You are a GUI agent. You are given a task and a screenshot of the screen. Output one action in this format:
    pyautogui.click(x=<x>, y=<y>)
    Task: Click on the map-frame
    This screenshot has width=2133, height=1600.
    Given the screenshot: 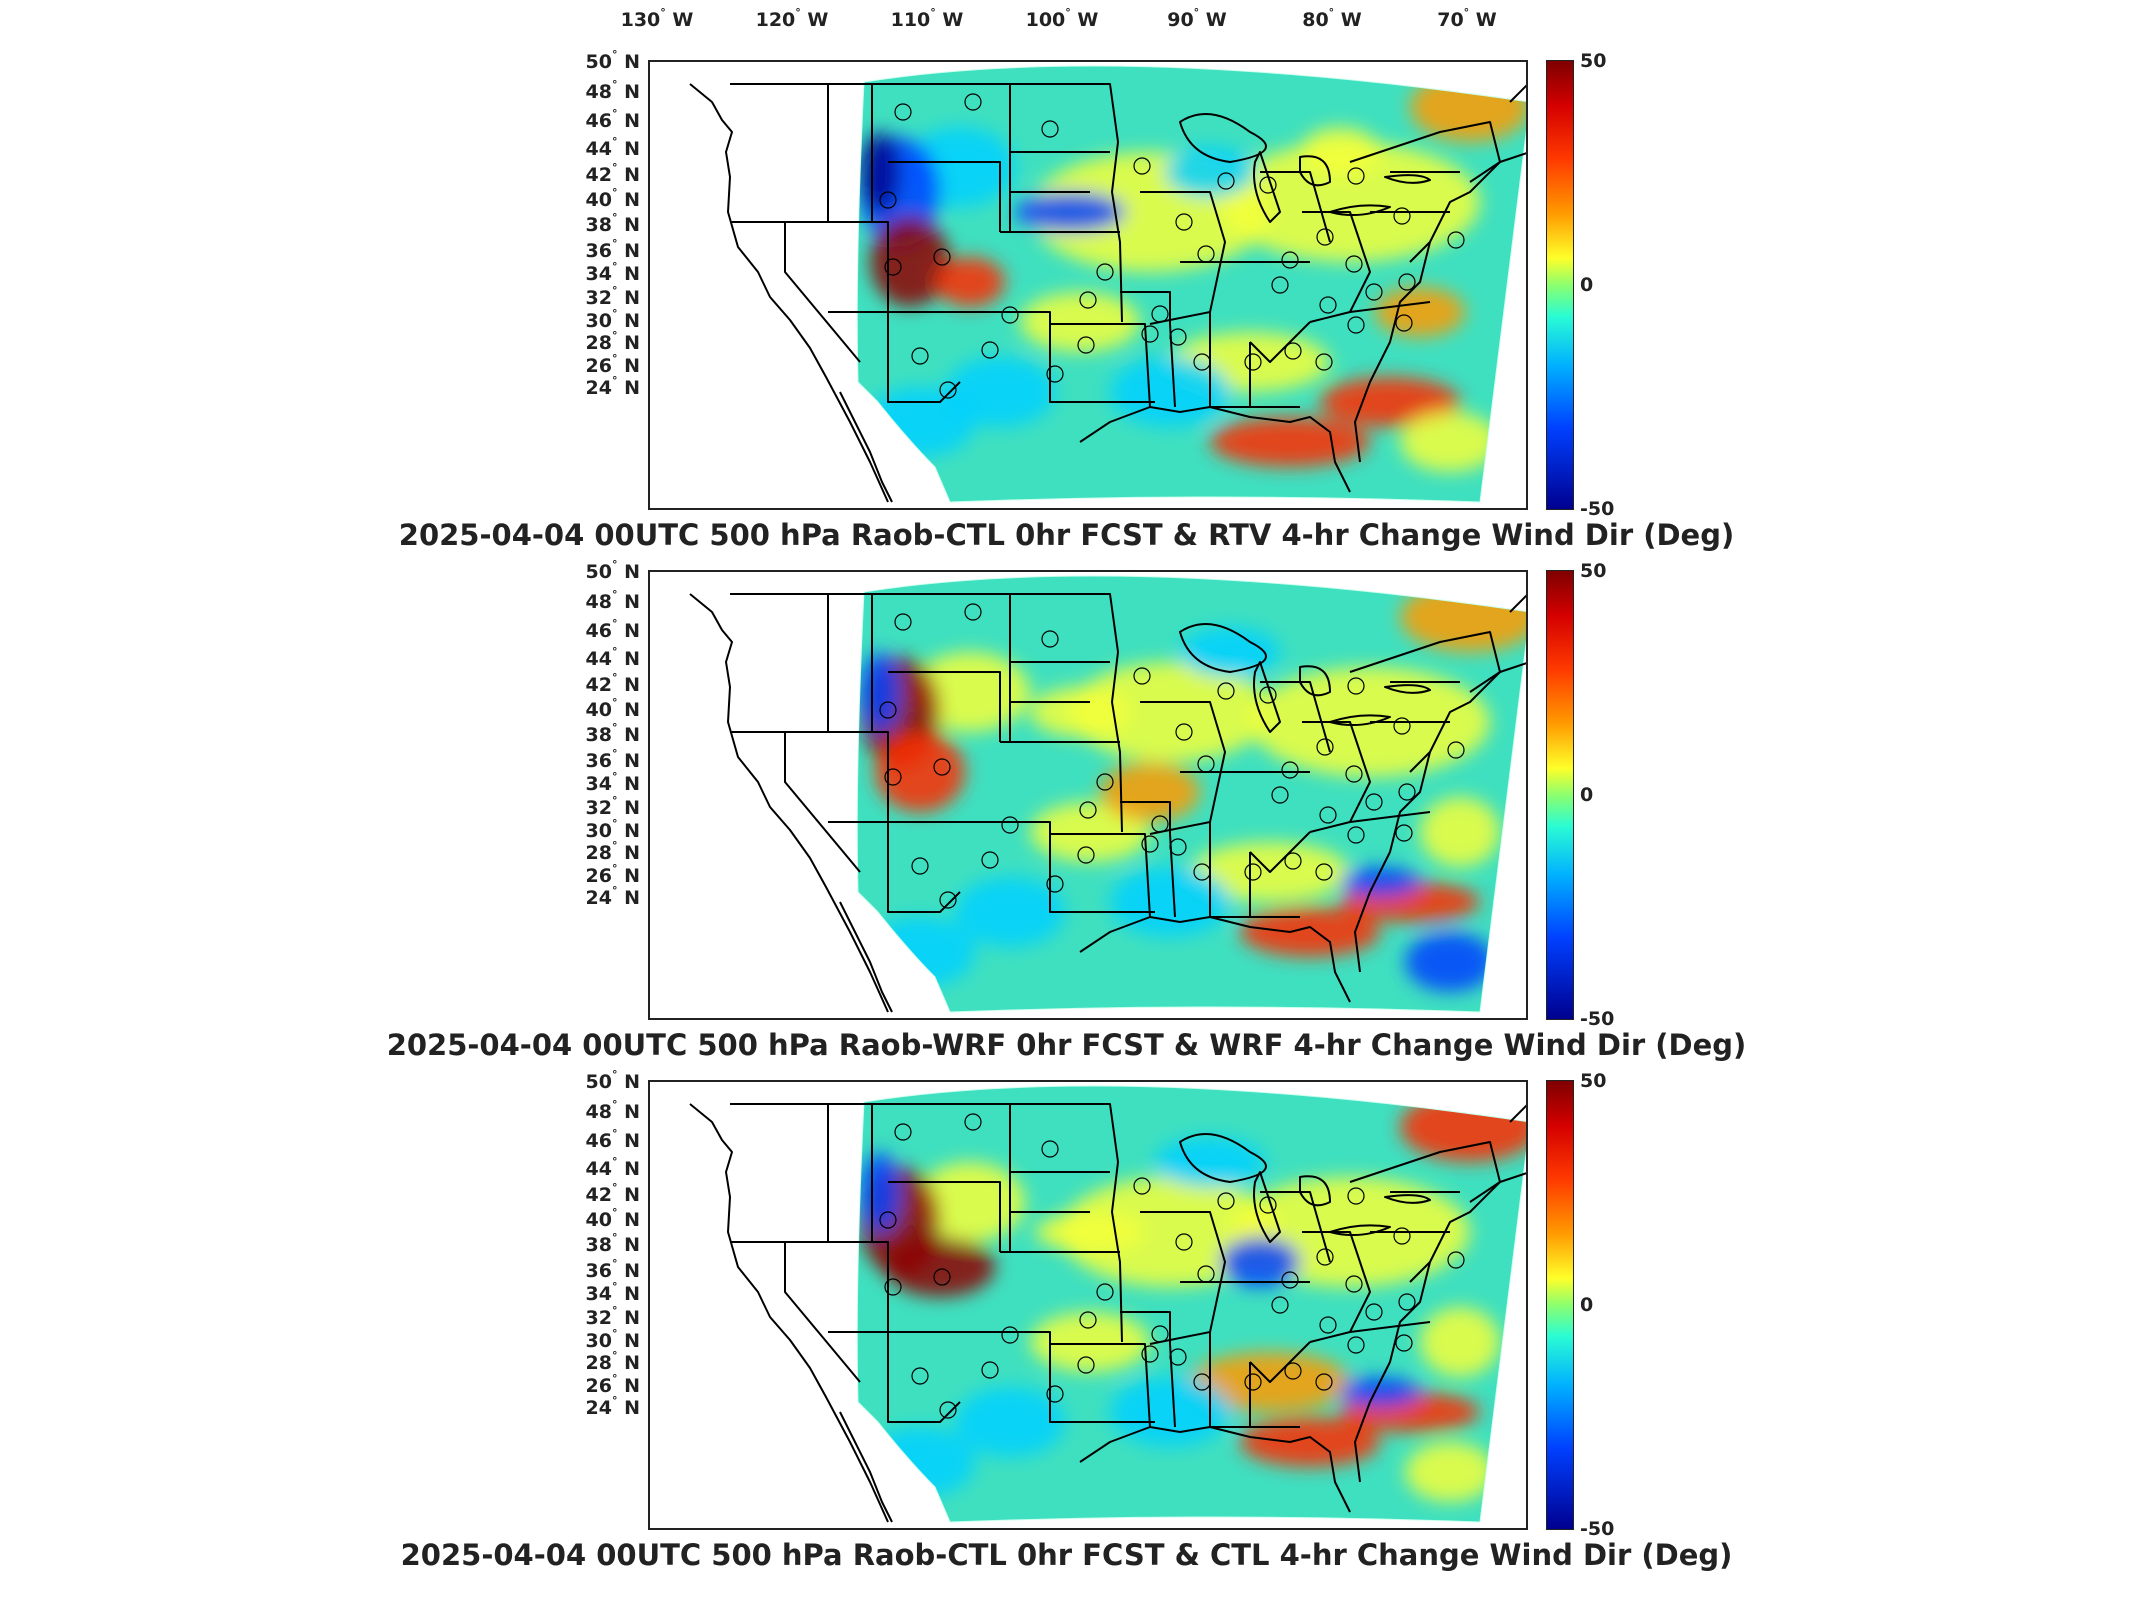 What is the action you would take?
    pyautogui.click(x=1088, y=795)
    